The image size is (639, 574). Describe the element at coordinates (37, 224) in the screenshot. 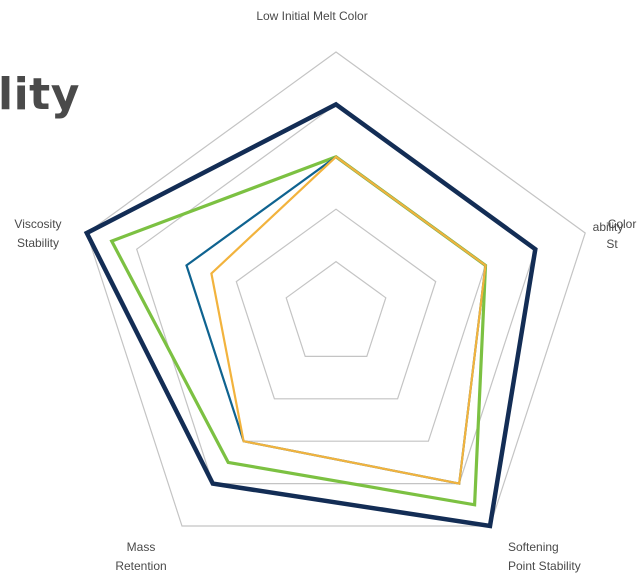

I see `axis-label-5-line-1: Viscosity` at that location.